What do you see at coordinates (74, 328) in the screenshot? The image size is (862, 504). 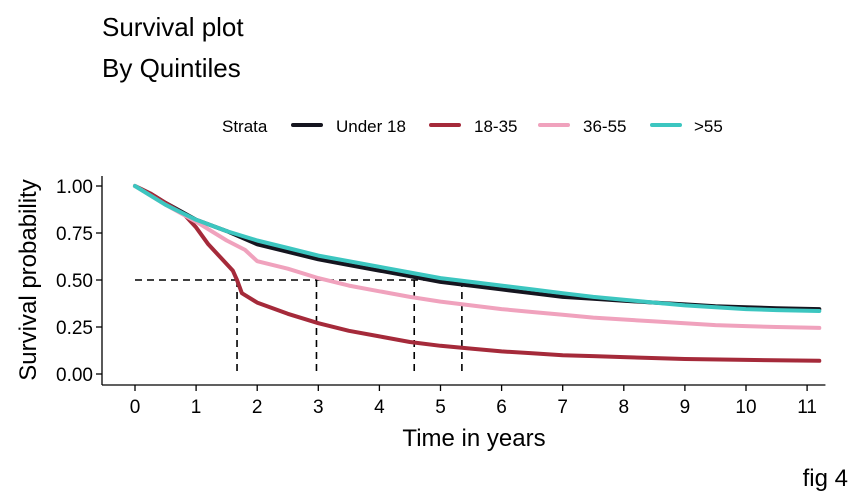 I see `y-tick-label: 0.25` at bounding box center [74, 328].